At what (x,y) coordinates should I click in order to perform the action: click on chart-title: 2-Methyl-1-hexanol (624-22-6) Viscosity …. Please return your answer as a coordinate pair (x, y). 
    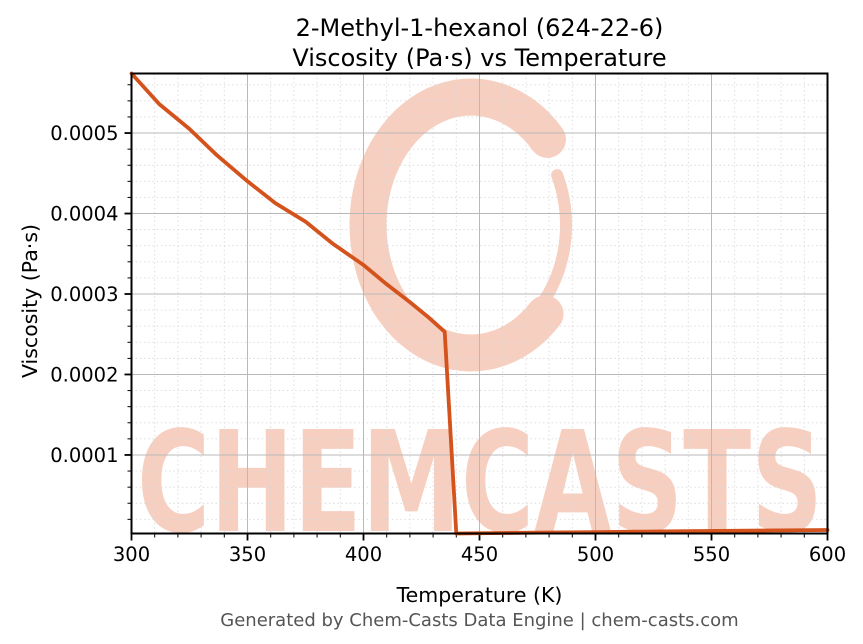
    Looking at the image, I should click on (479, 43).